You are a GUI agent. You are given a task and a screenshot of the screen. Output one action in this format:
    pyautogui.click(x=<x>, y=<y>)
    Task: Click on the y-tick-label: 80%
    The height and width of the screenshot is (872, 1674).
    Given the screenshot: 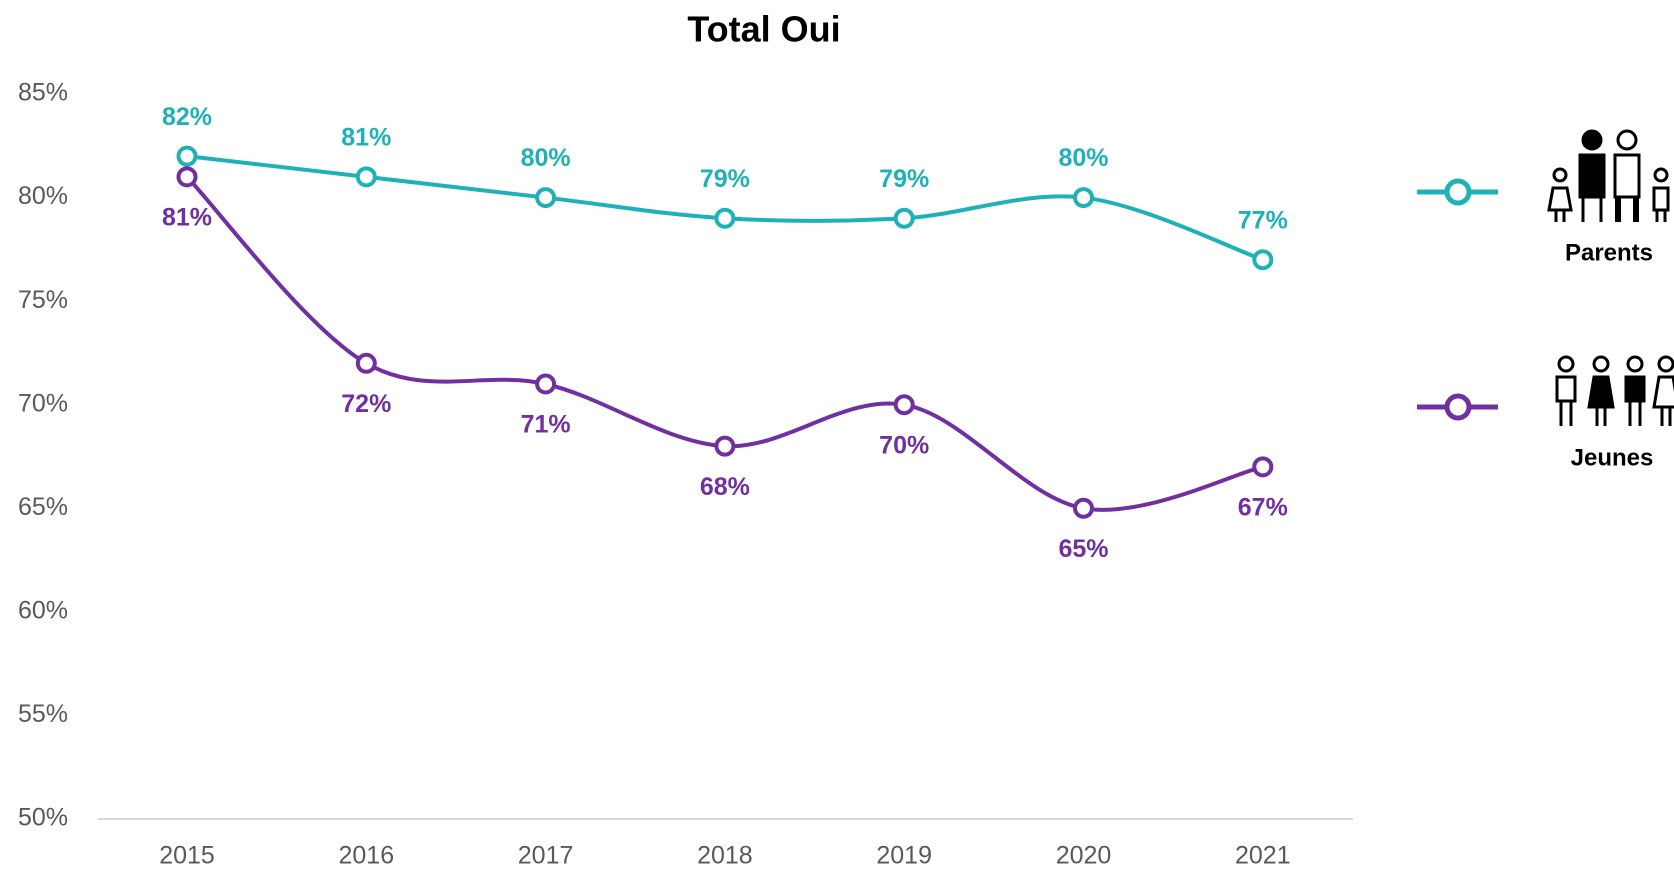 What is the action you would take?
    pyautogui.click(x=43, y=196)
    